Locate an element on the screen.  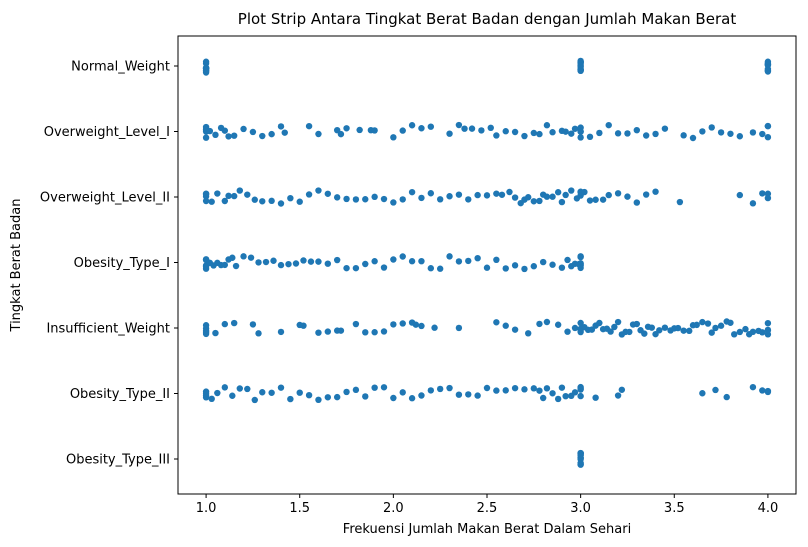
y-tick-label: Obesity_Type_I is located at coordinates (122, 263).